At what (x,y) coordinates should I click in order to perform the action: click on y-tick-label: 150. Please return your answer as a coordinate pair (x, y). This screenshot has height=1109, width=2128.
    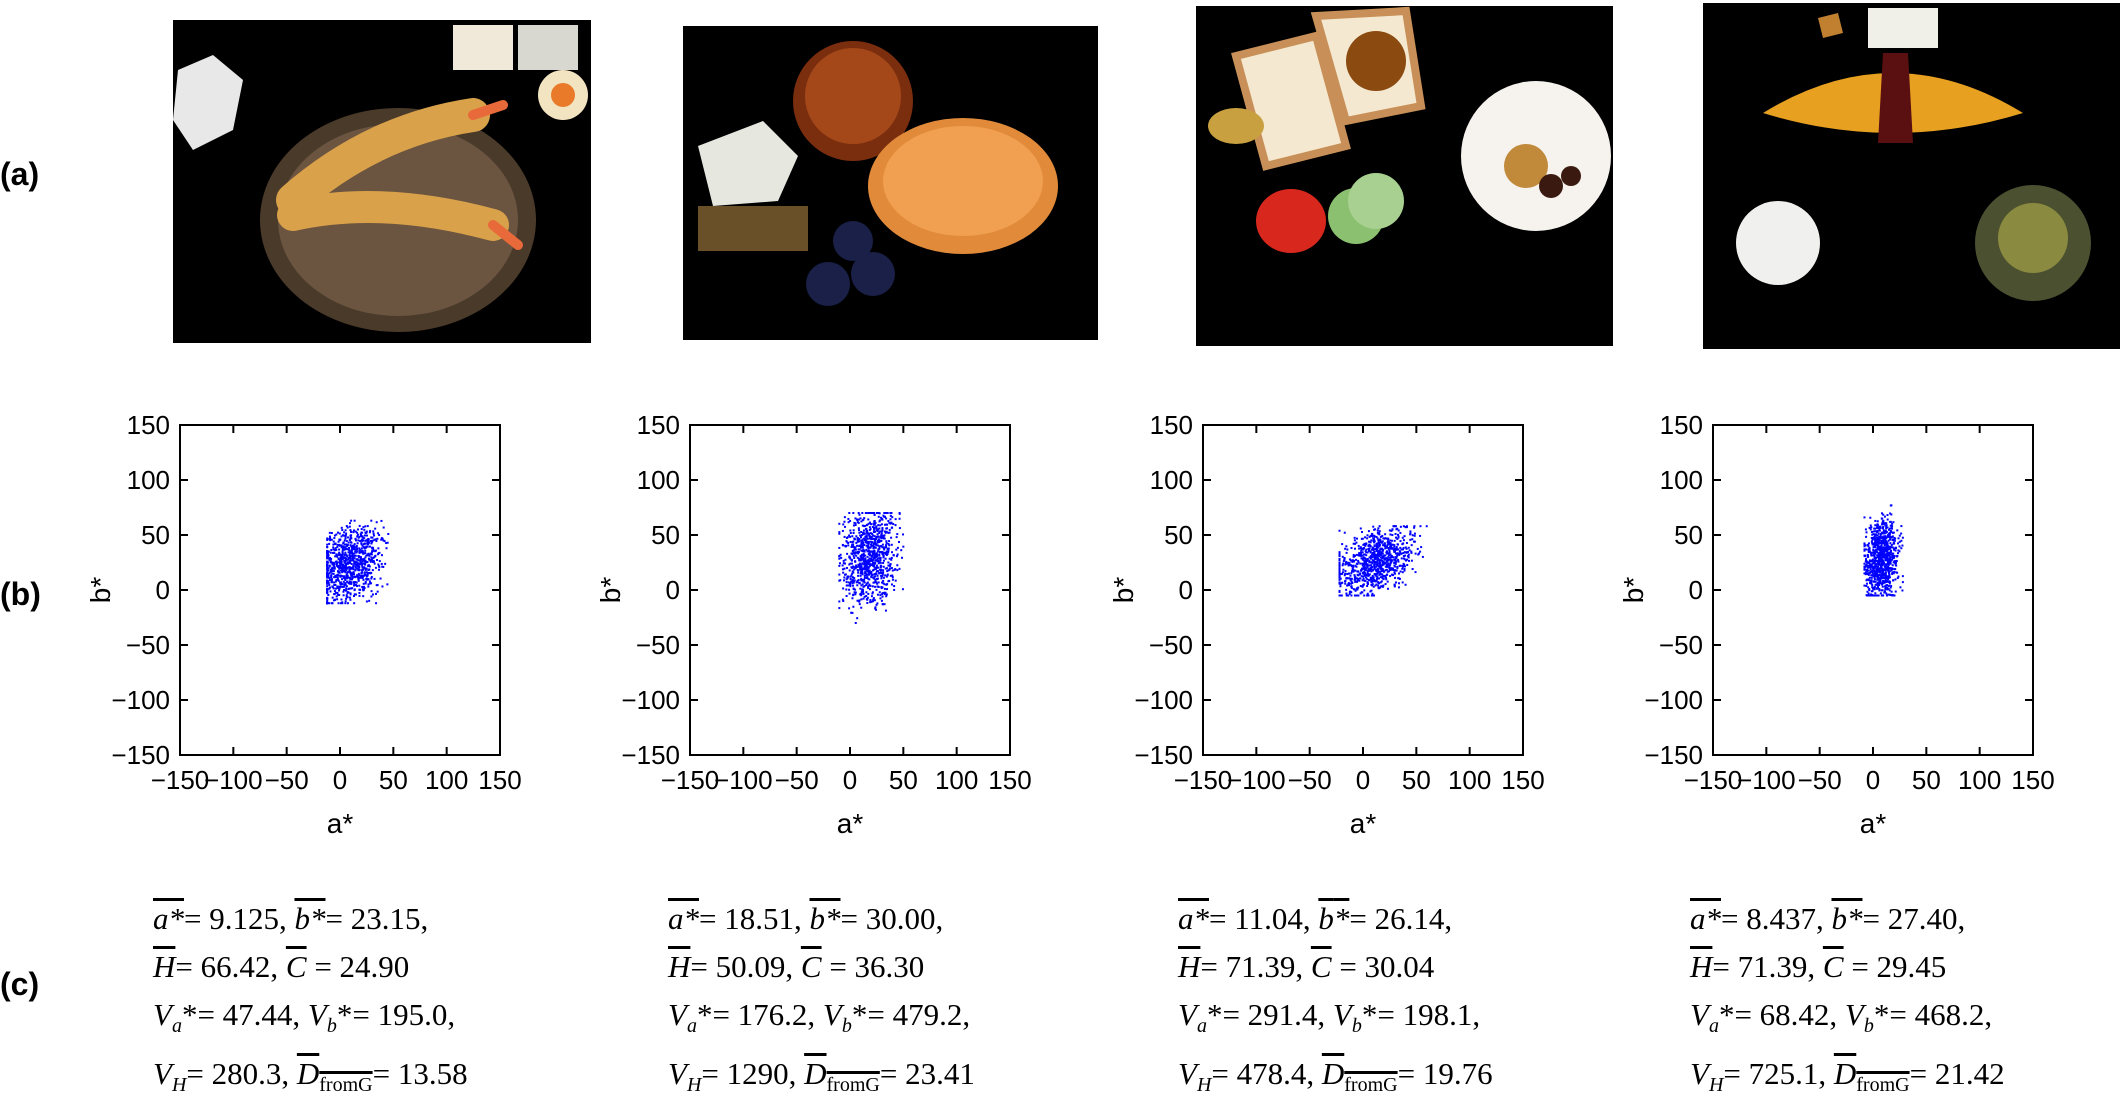
    Looking at the image, I should click on (658, 425).